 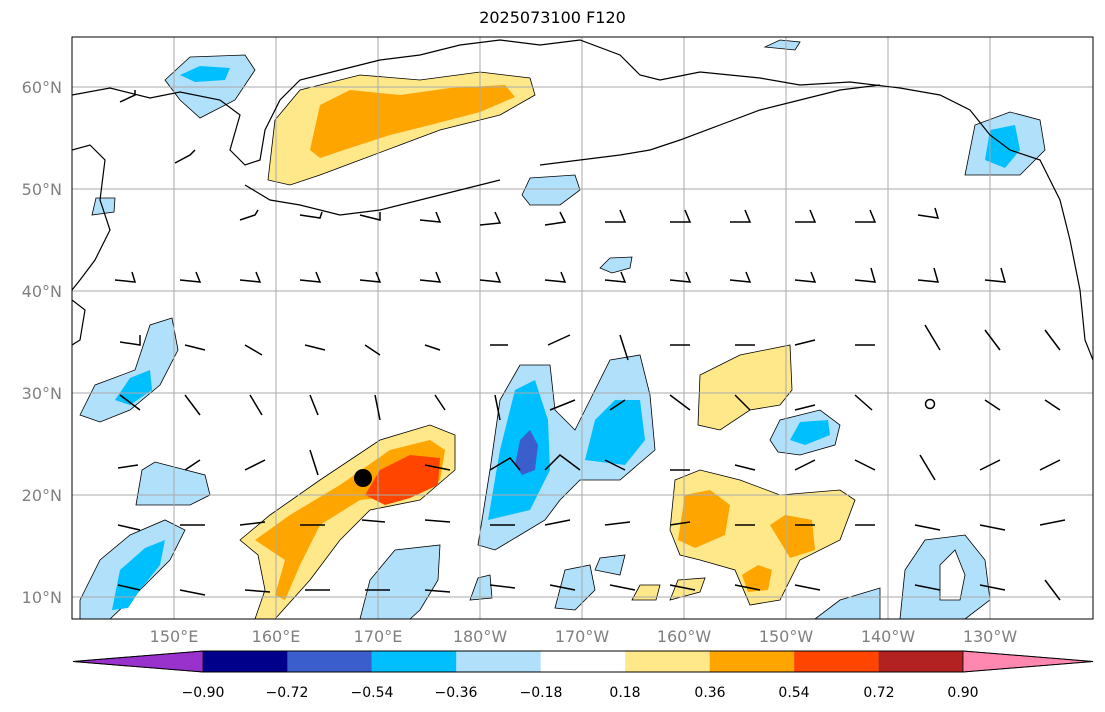 I want to click on colorbar-tick-label: −0.18, so click(x=541, y=693).